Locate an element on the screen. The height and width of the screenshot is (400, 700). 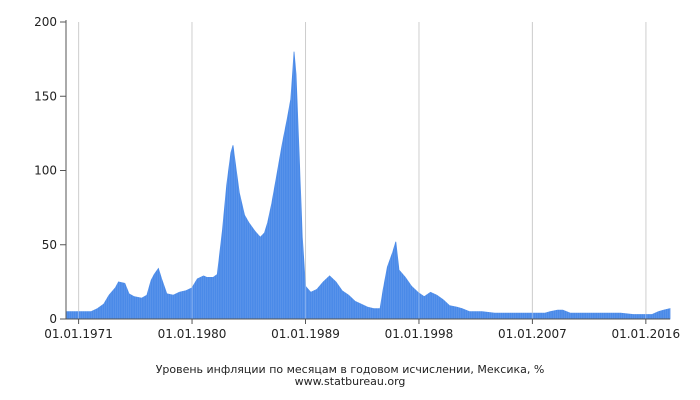
y-tick-label: 100 is located at coordinates (45, 171).